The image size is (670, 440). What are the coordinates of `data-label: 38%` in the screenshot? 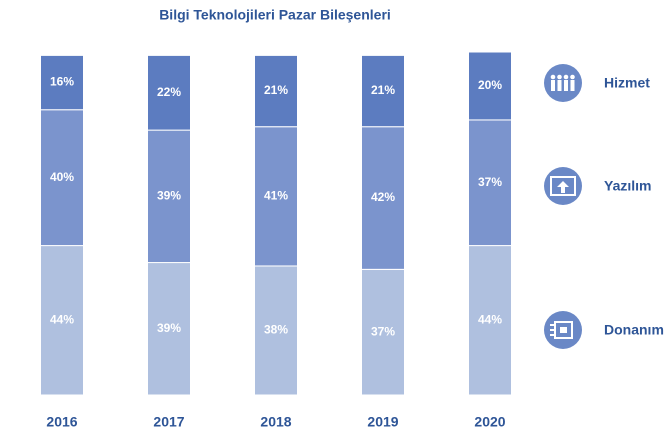 It's located at (276, 330).